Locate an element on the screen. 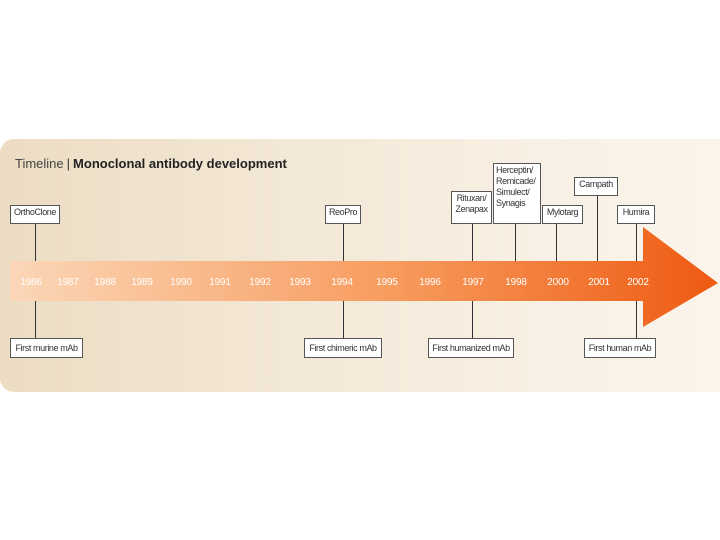 The width and height of the screenshot is (720, 540). year-label: 1996 is located at coordinates (430, 282).